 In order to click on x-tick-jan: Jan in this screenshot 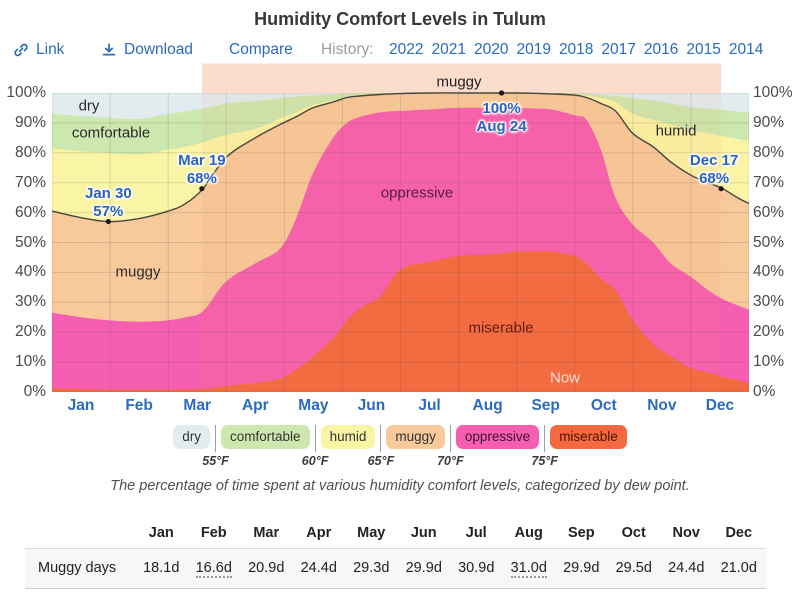, I will do `click(81, 405)`.